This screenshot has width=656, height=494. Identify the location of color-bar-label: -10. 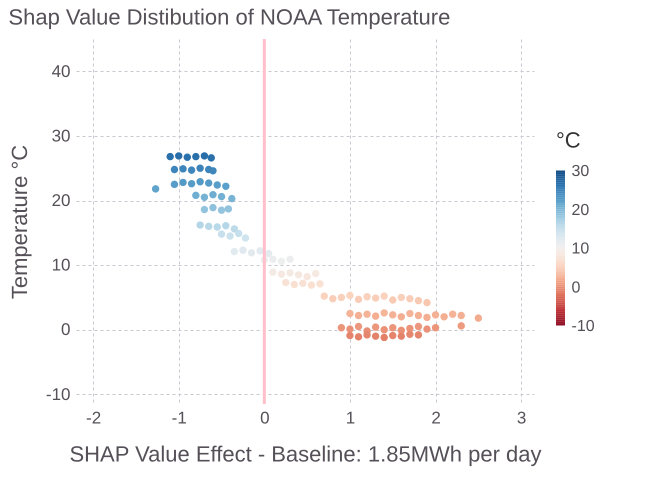
(583, 326).